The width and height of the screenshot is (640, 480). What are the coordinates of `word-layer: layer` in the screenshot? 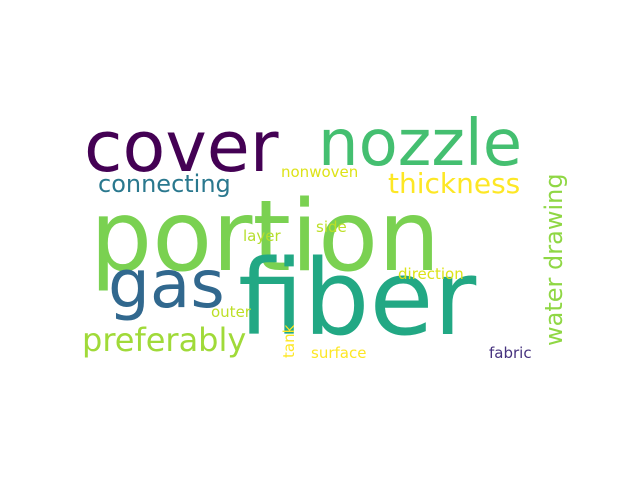 It's located at (262, 236).